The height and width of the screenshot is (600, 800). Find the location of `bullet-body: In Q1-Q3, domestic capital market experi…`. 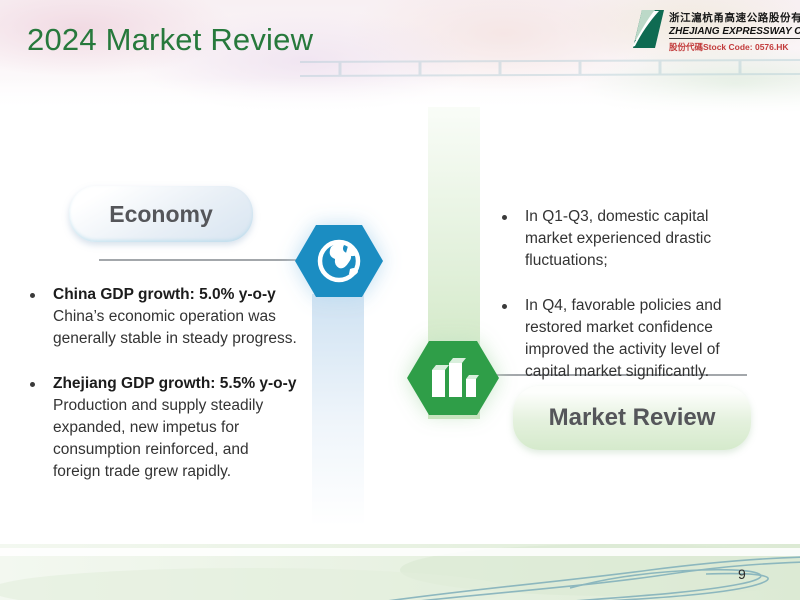

bullet-body: In Q1-Q3, domestic capital market experi… is located at coordinates (618, 238).